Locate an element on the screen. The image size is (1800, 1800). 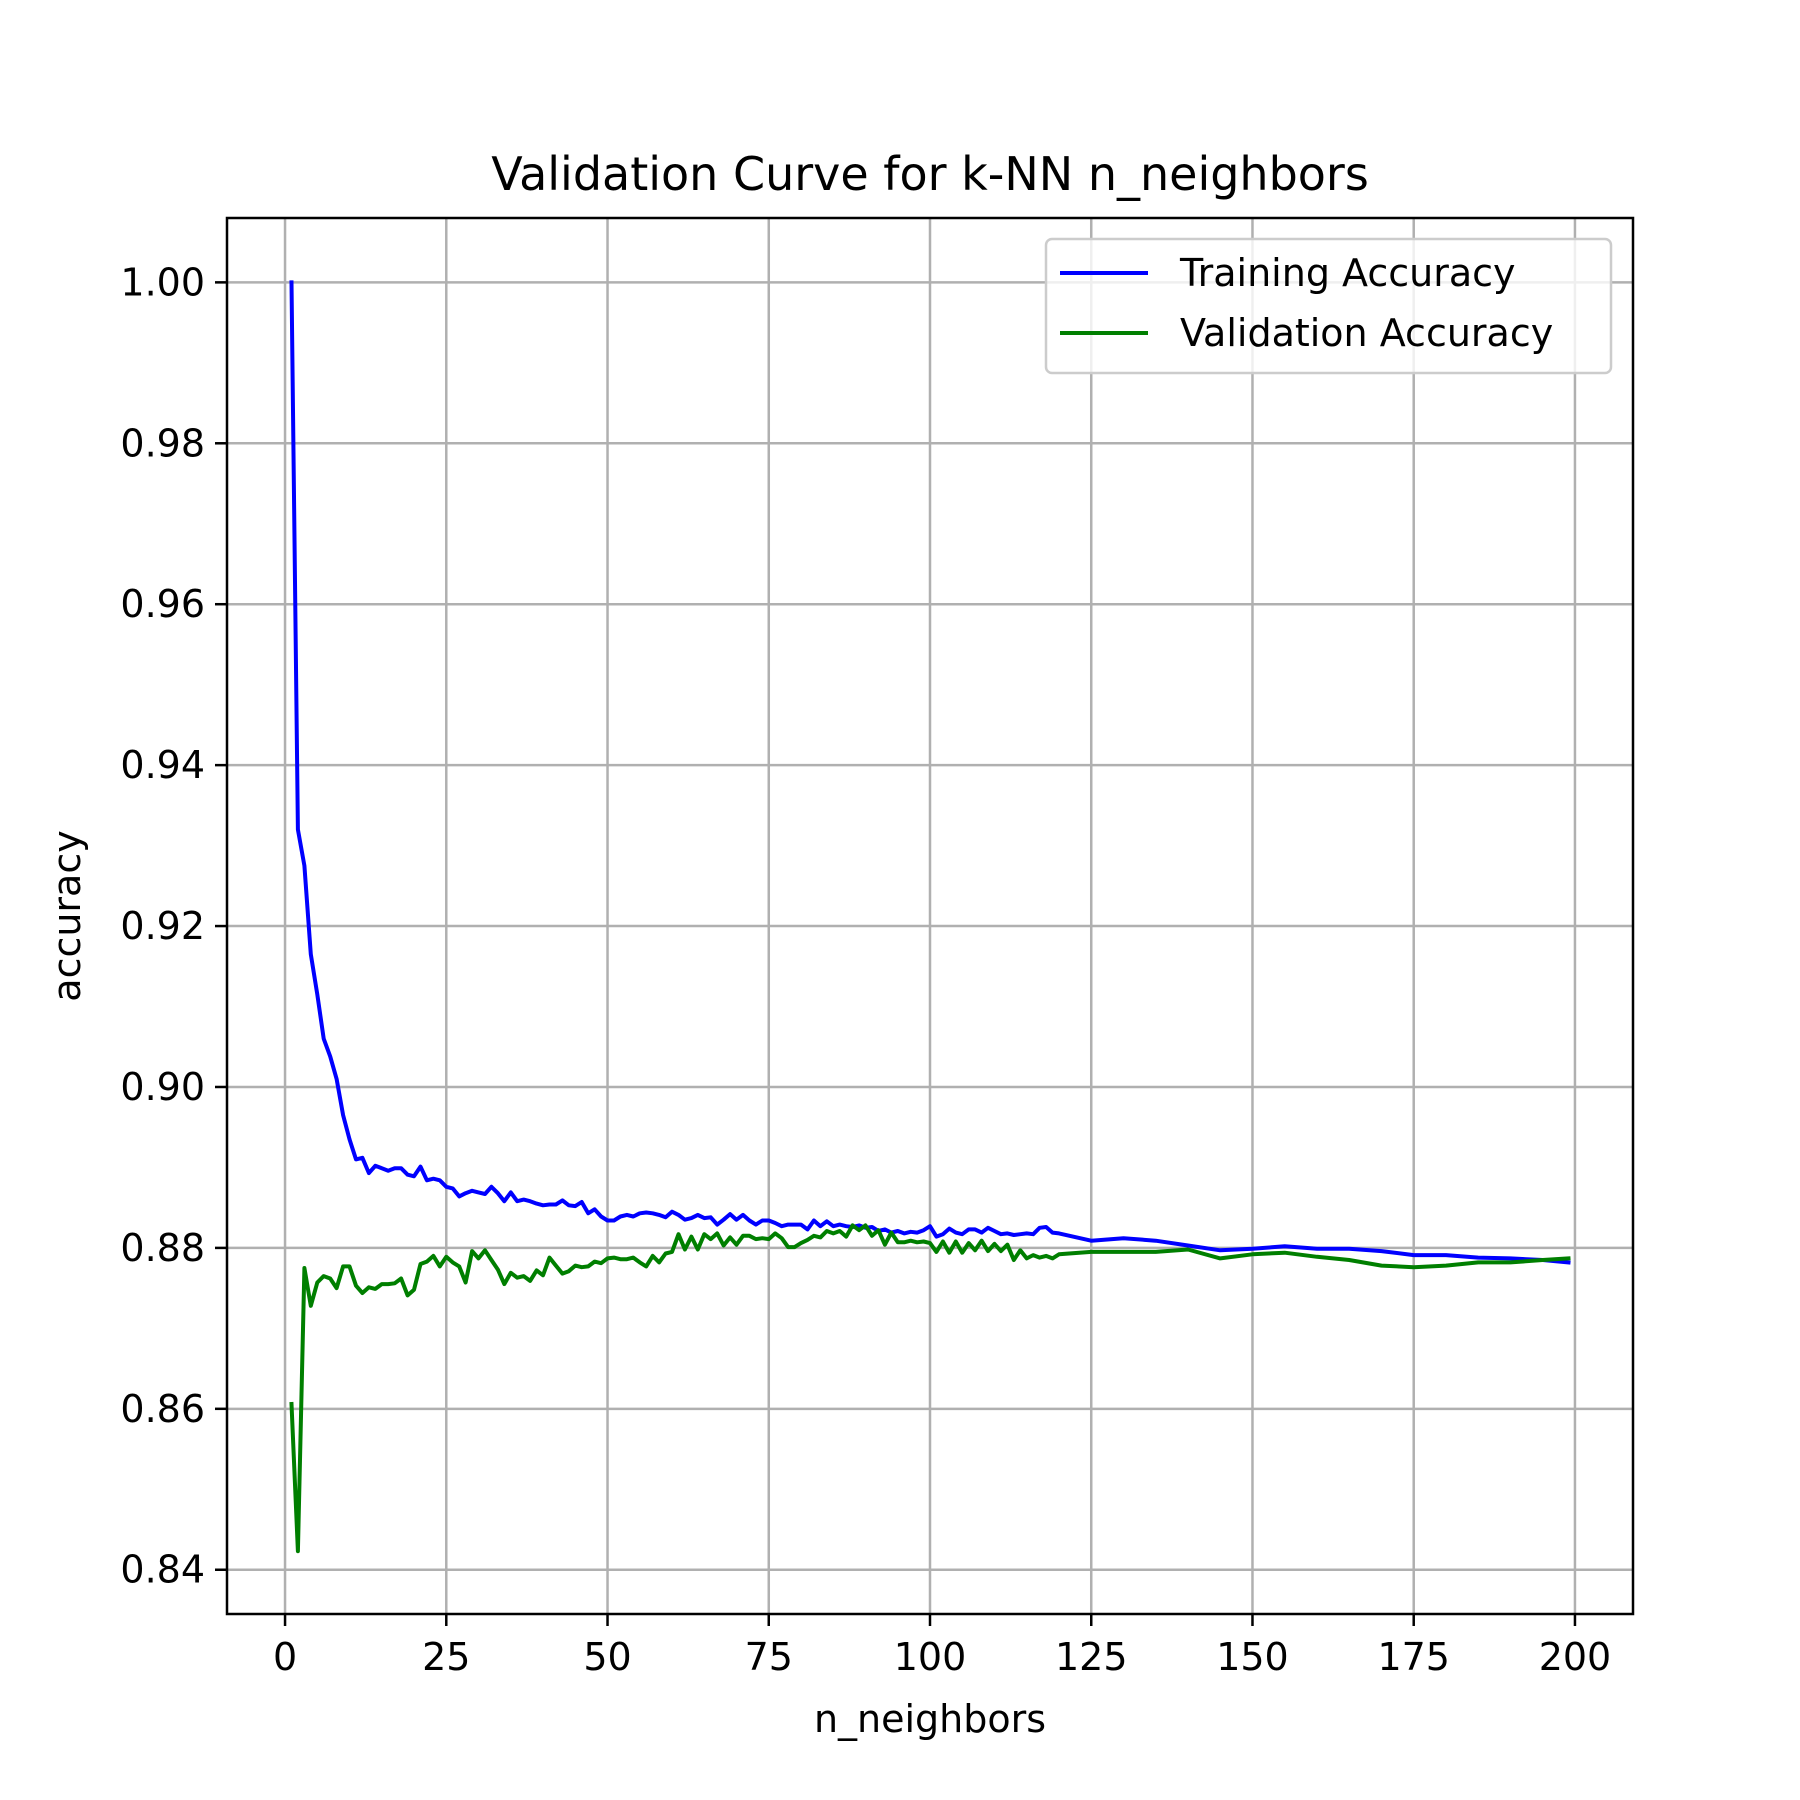
y-tick-label: 1.00 is located at coordinates (162, 282).